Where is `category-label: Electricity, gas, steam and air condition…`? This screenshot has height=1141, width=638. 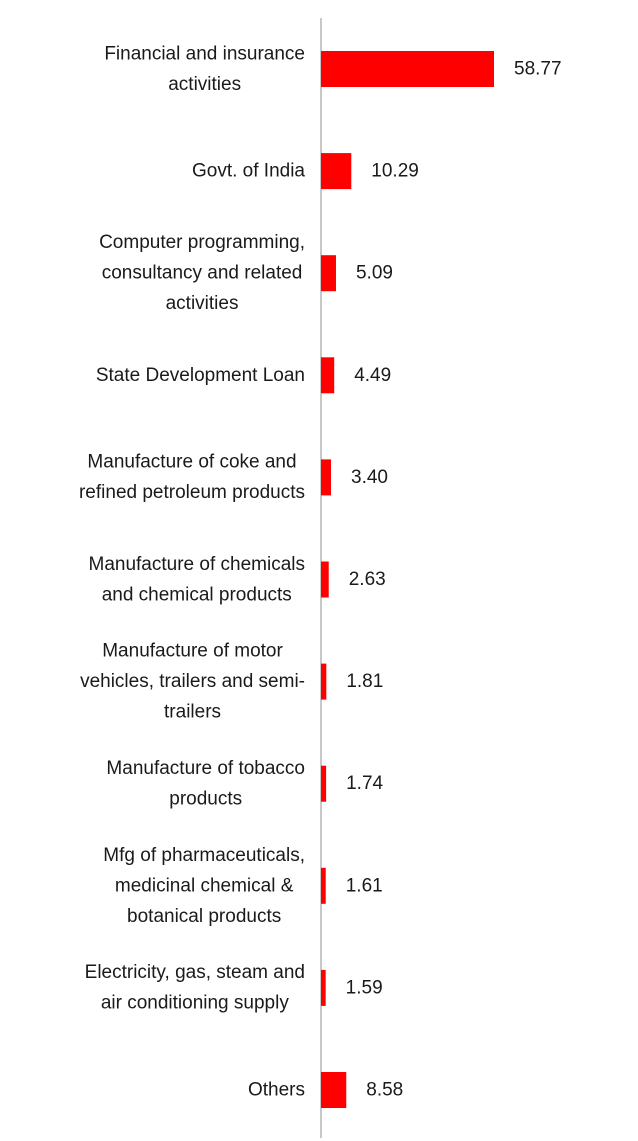 category-label: Electricity, gas, steam and air condition… is located at coordinates (195, 988).